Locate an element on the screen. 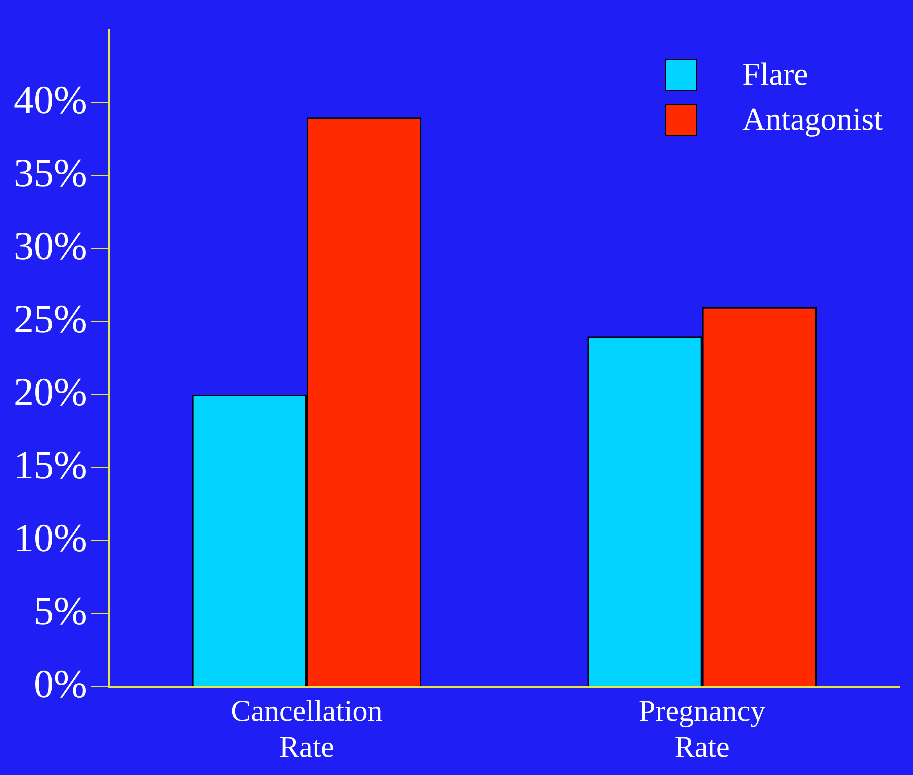 This screenshot has height=775, width=913. y-tick-label: 35% is located at coordinates (51, 173).